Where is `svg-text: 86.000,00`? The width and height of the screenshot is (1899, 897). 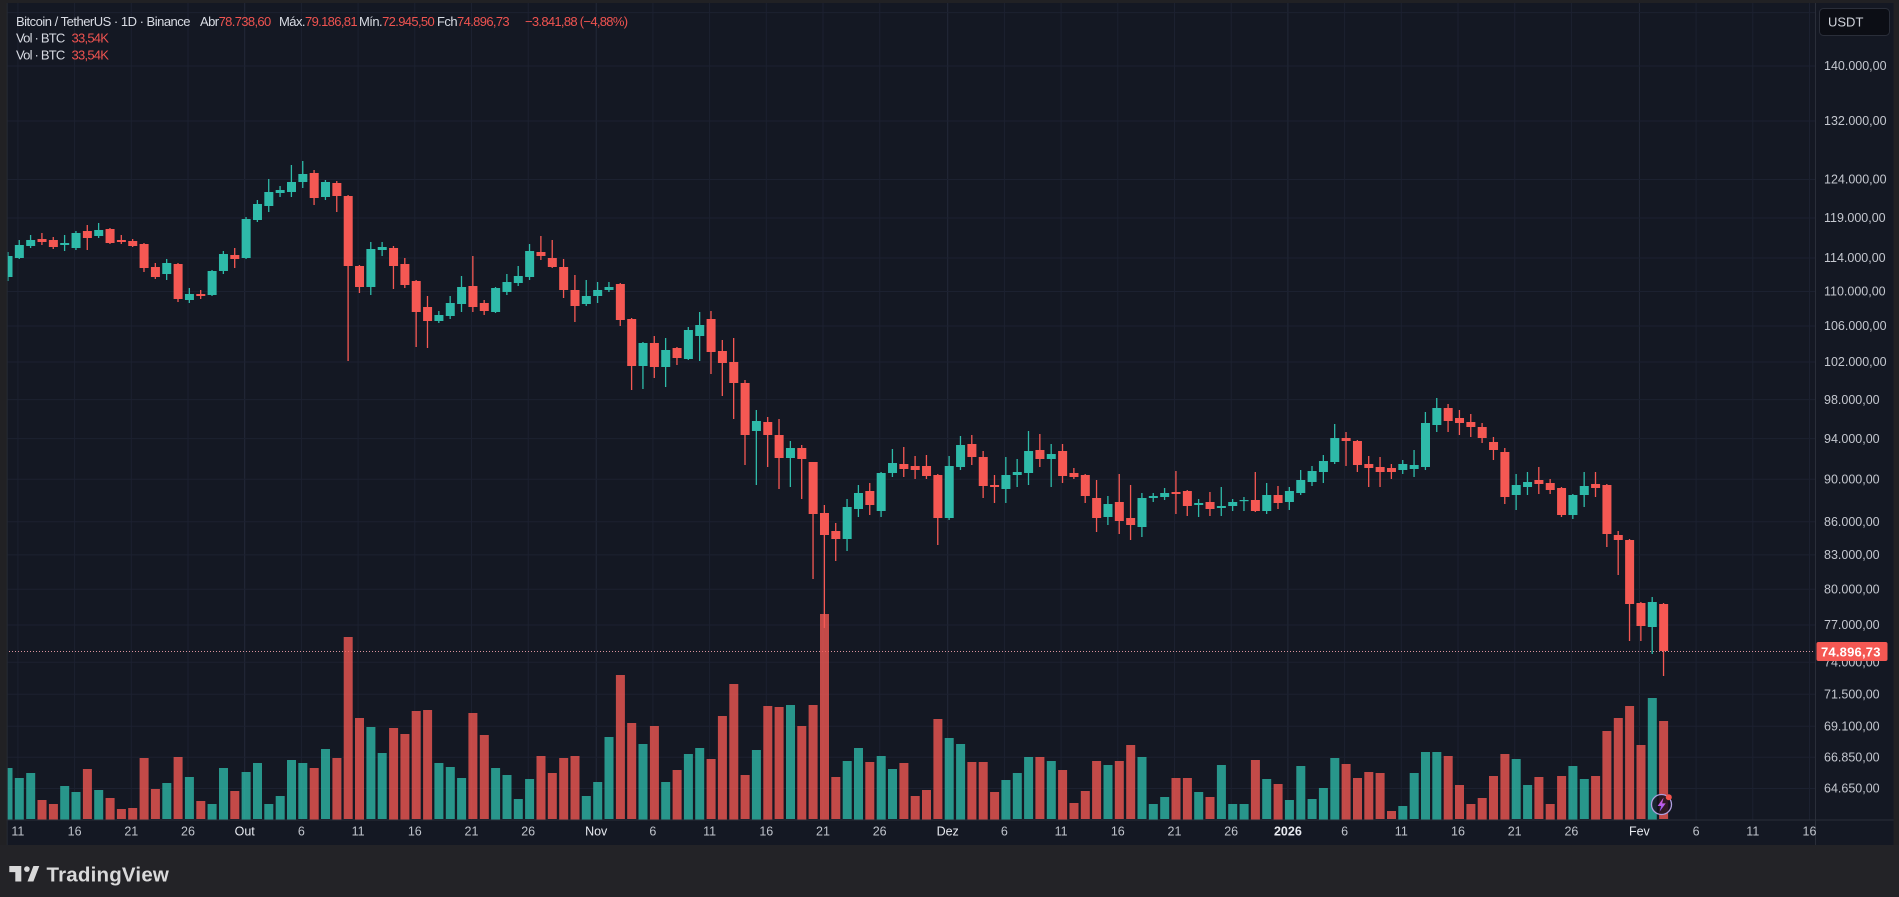 svg-text: 86.000,00 is located at coordinates (1852, 522).